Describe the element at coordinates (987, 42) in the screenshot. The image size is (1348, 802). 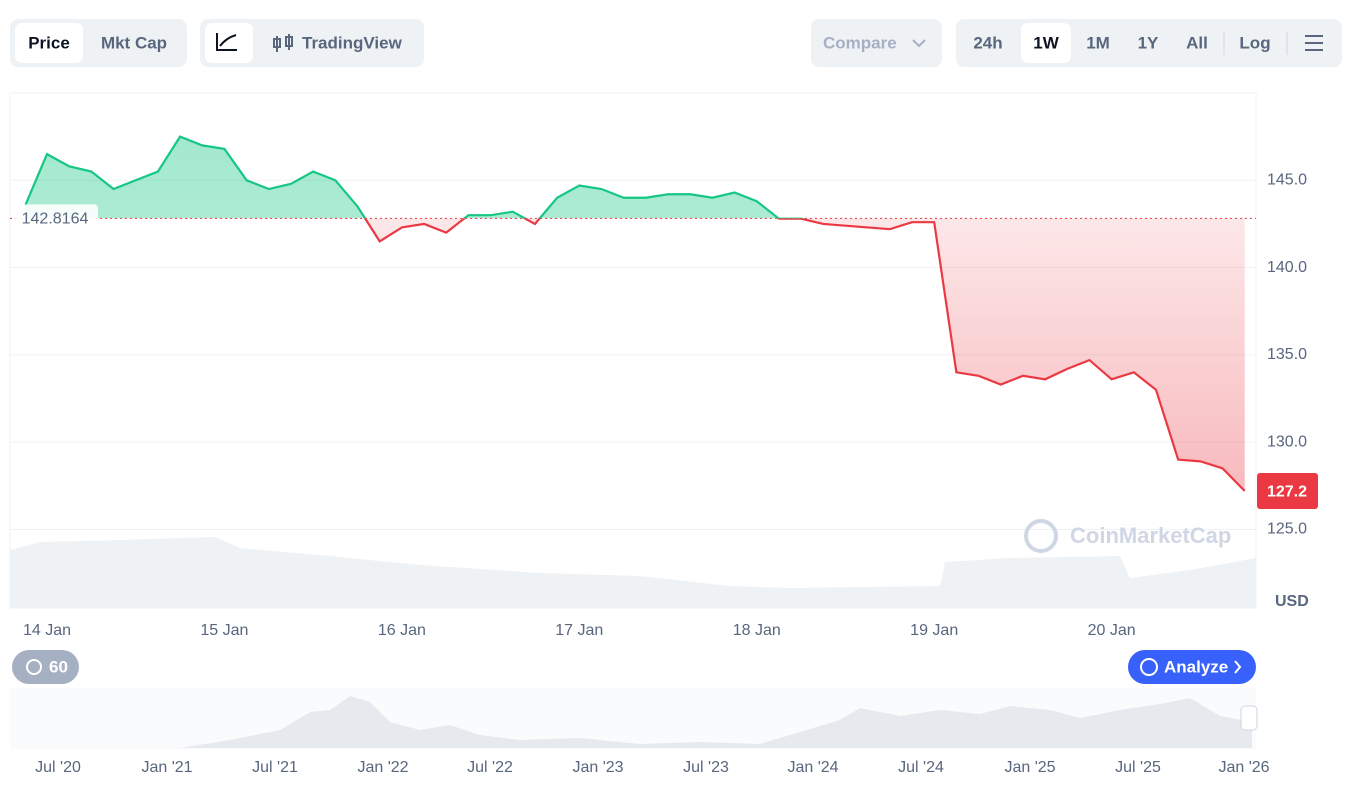
I see `range: 24h` at that location.